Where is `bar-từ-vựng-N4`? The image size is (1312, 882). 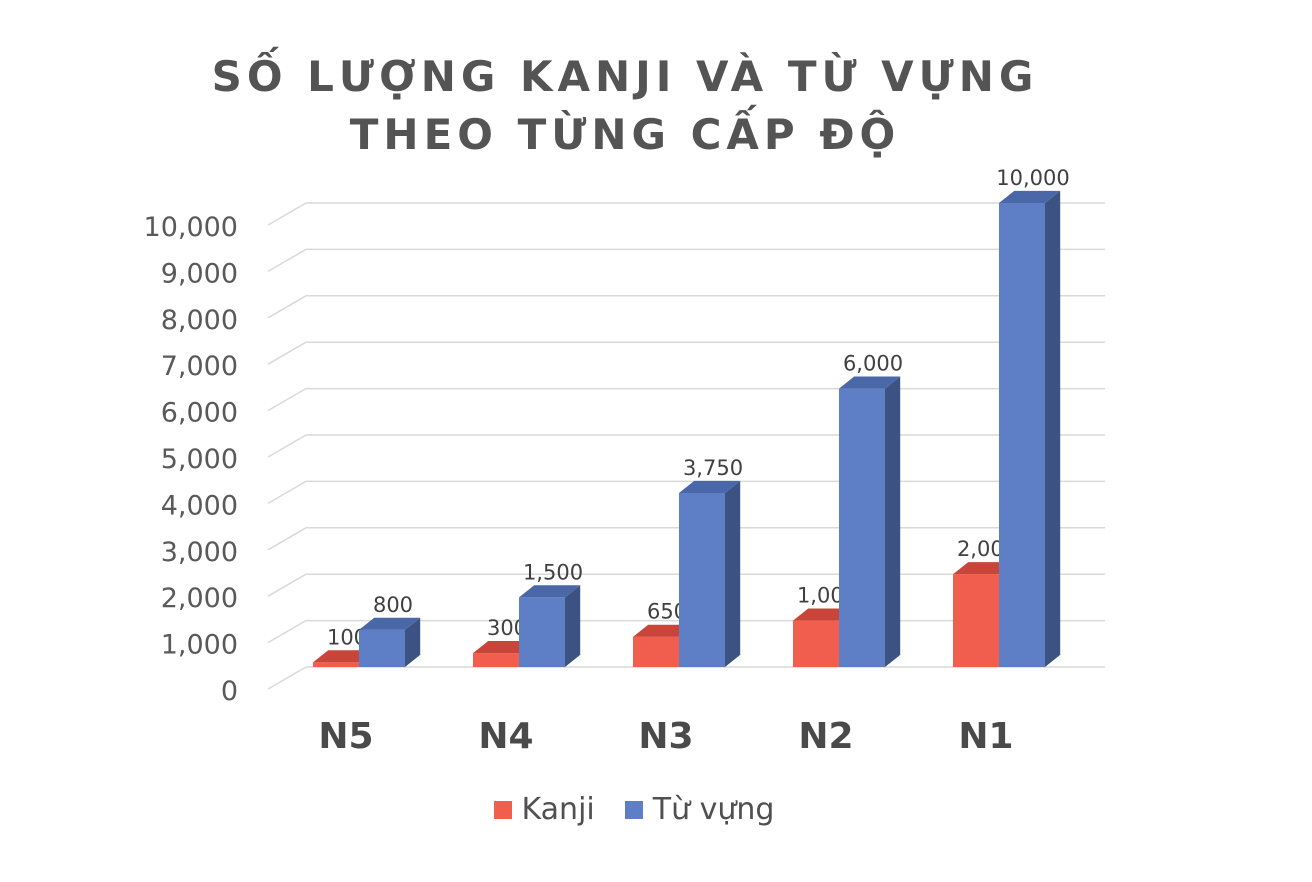
bar-từ-vựng-N4 is located at coordinates (542, 632).